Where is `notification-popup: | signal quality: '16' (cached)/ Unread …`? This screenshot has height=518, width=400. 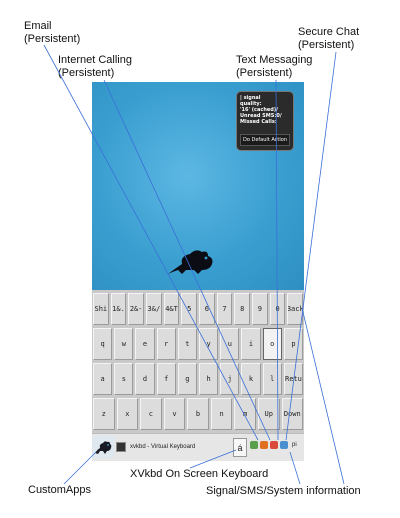
notification-popup: | signal quality: '16' (cached)/ Unread … is located at coordinates (265, 121).